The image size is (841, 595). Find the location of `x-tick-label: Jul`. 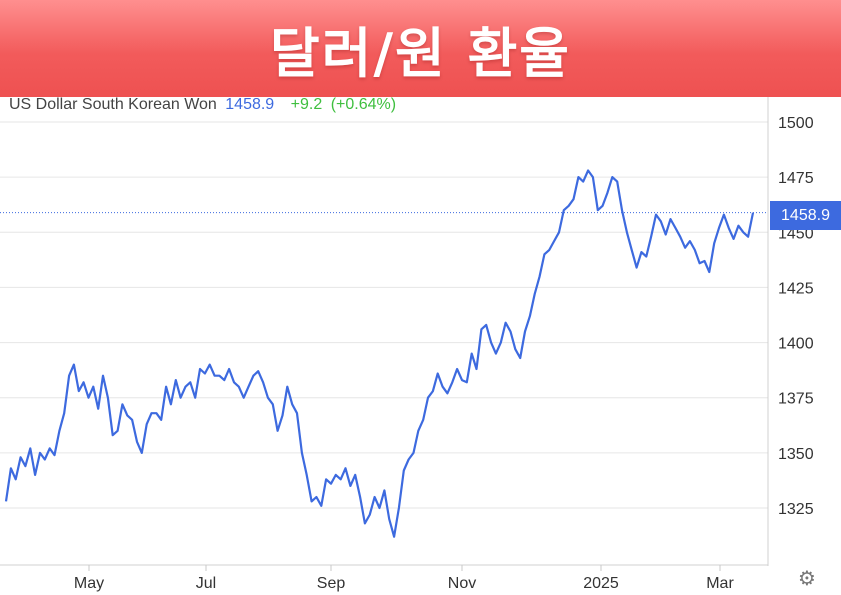

x-tick-label: Jul is located at coordinates (206, 583).